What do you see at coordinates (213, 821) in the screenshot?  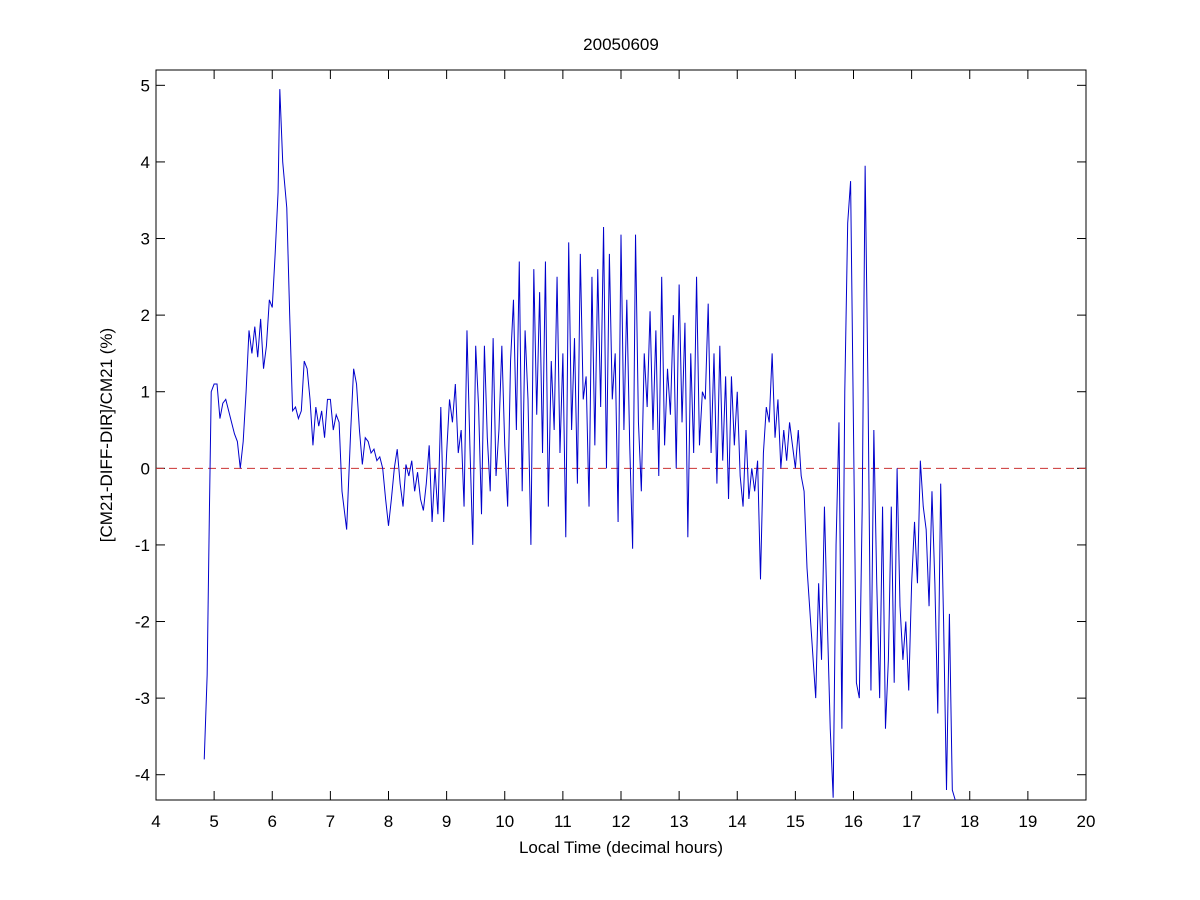 I see `x-tick-label: 5` at bounding box center [213, 821].